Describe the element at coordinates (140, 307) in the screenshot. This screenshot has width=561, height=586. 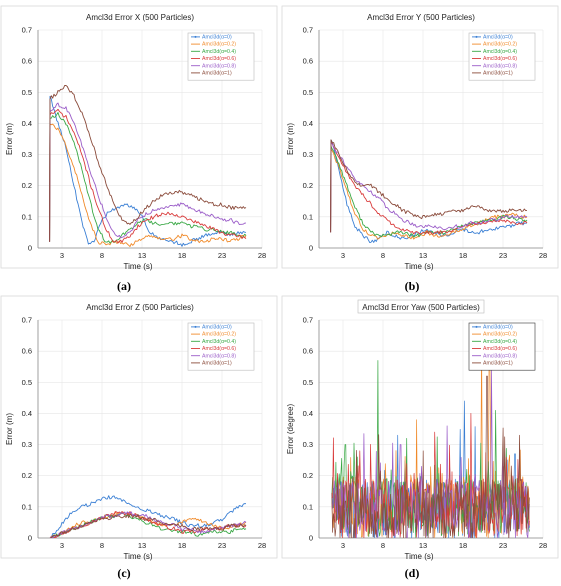
I see `chart-title: Amcl3d Error Z (500 Particles)` at that location.